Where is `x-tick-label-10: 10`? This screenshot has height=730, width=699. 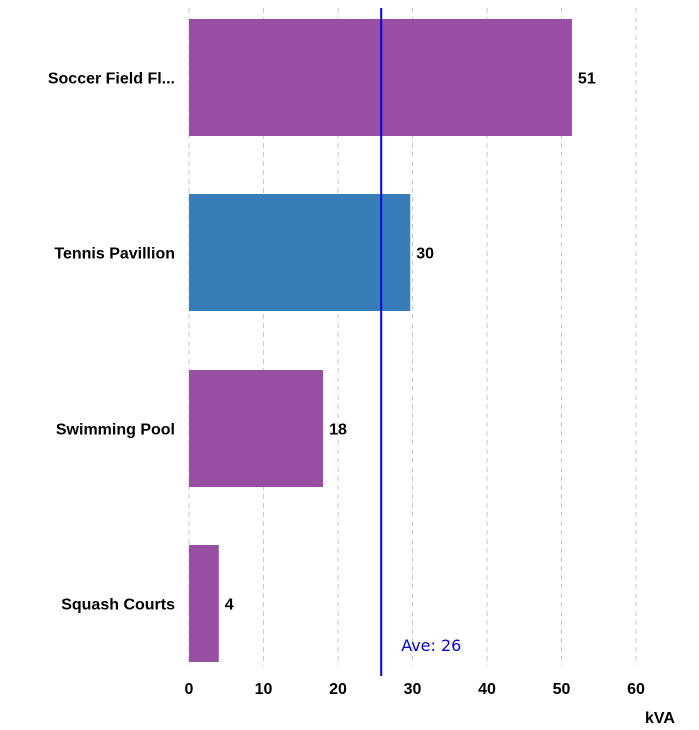
x-tick-label-10: 10 is located at coordinates (264, 689).